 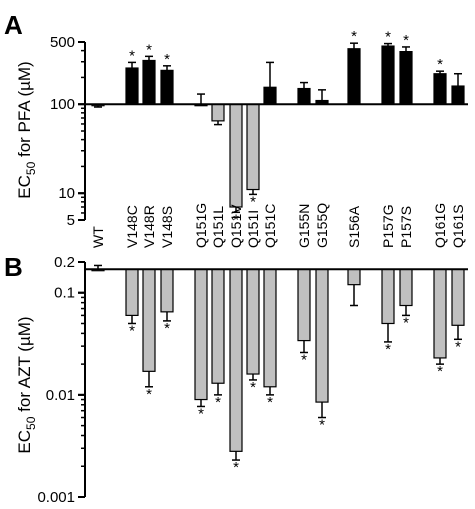 What do you see at coordinates (388, 226) in the screenshot?
I see `category-label: P157G` at bounding box center [388, 226].